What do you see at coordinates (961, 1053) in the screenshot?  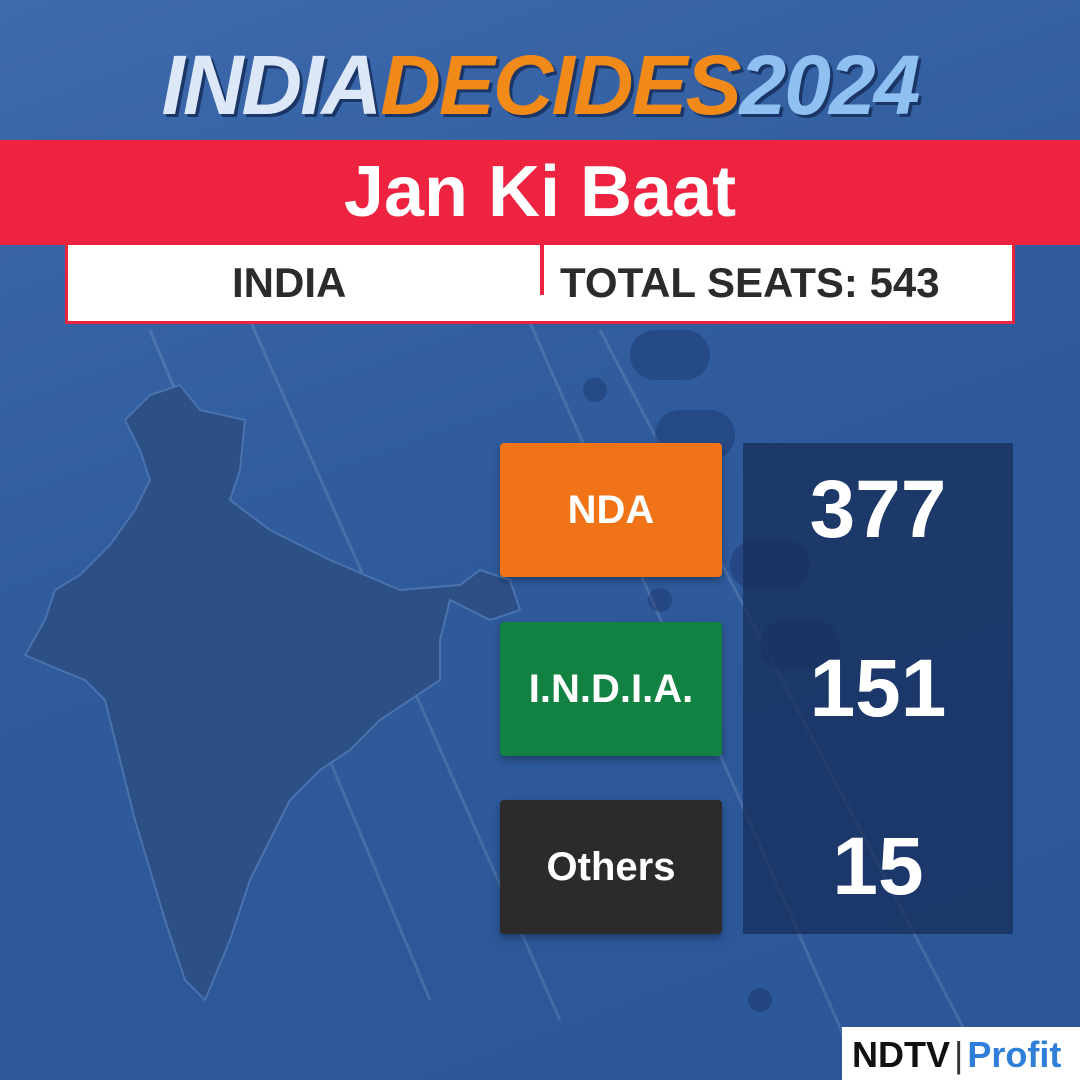 I see `logo: NDTV | Profit` at bounding box center [961, 1053].